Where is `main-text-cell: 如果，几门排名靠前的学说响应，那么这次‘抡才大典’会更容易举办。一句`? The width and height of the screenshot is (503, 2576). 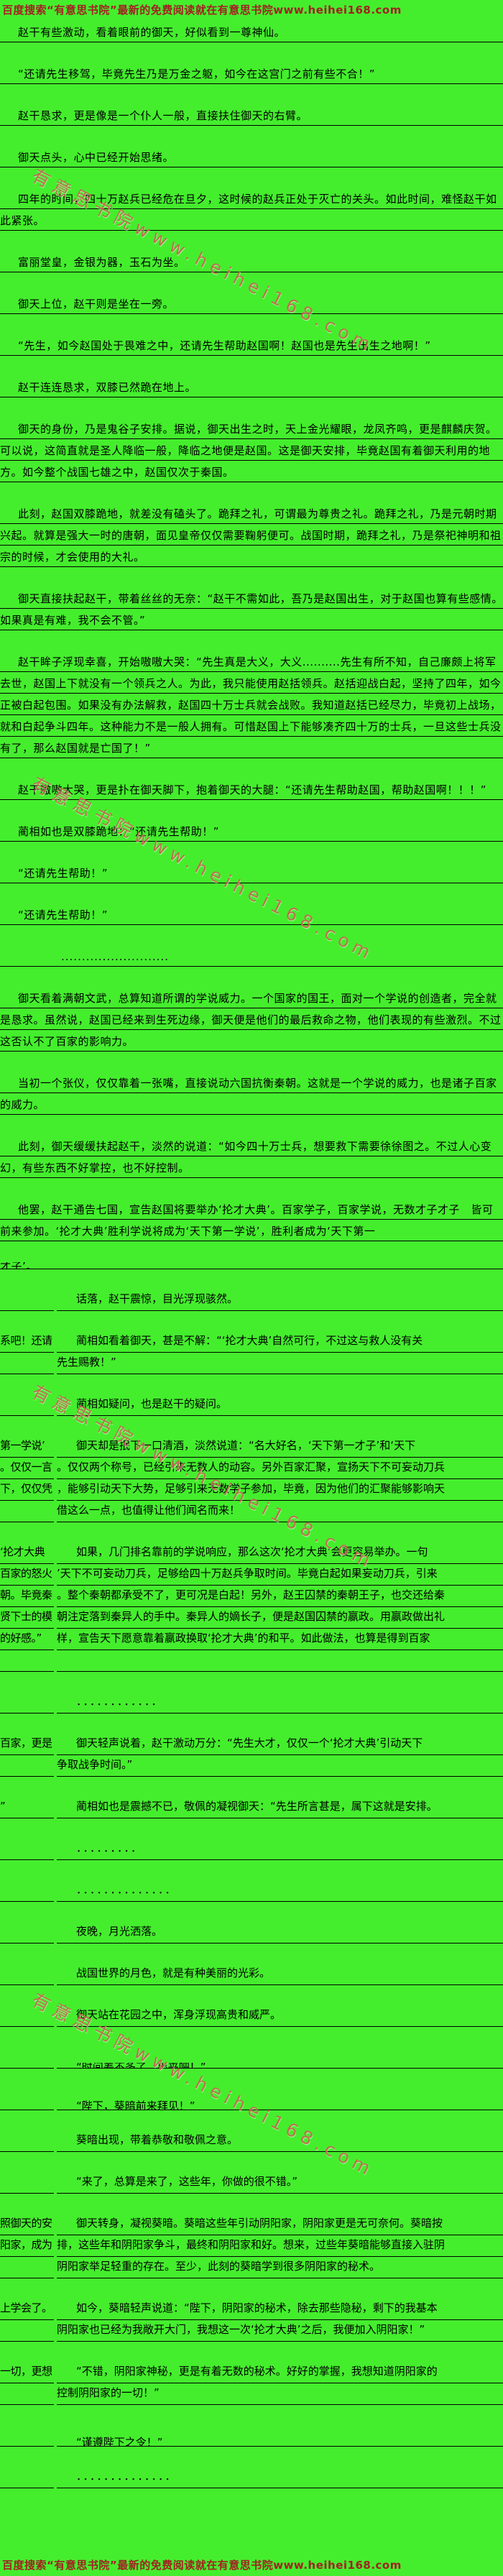
main-text-cell: 如果，几门排名靠前的学说响应，那么这次‘抡才大典’会更容易举办。一句 is located at coordinates (280, 1553).